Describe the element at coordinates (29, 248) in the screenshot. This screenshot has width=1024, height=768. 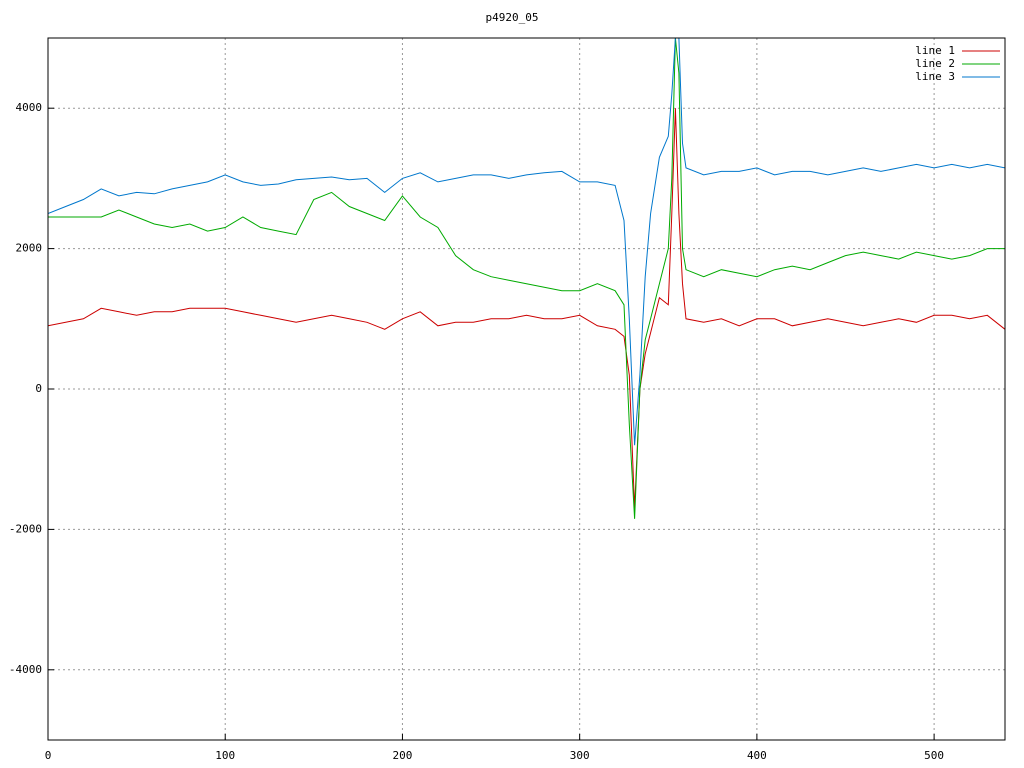
I see `y-tick-label: 2000` at that location.